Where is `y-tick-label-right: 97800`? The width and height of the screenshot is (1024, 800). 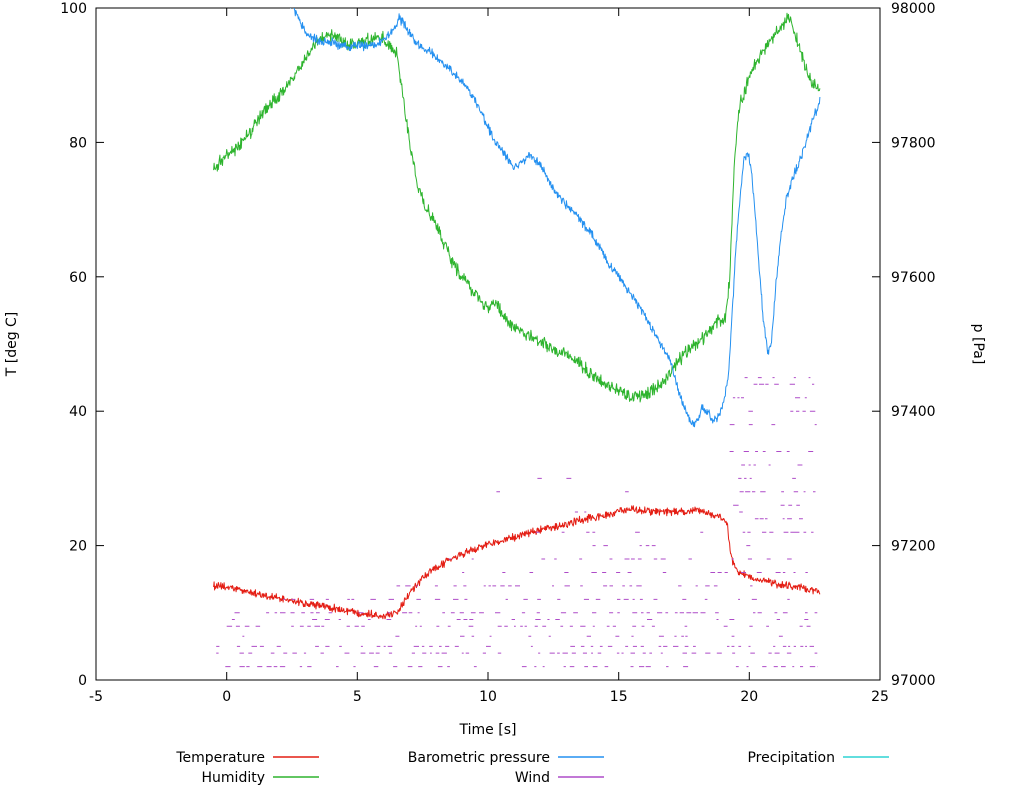 y-tick-label-right: 97800 is located at coordinates (913, 143).